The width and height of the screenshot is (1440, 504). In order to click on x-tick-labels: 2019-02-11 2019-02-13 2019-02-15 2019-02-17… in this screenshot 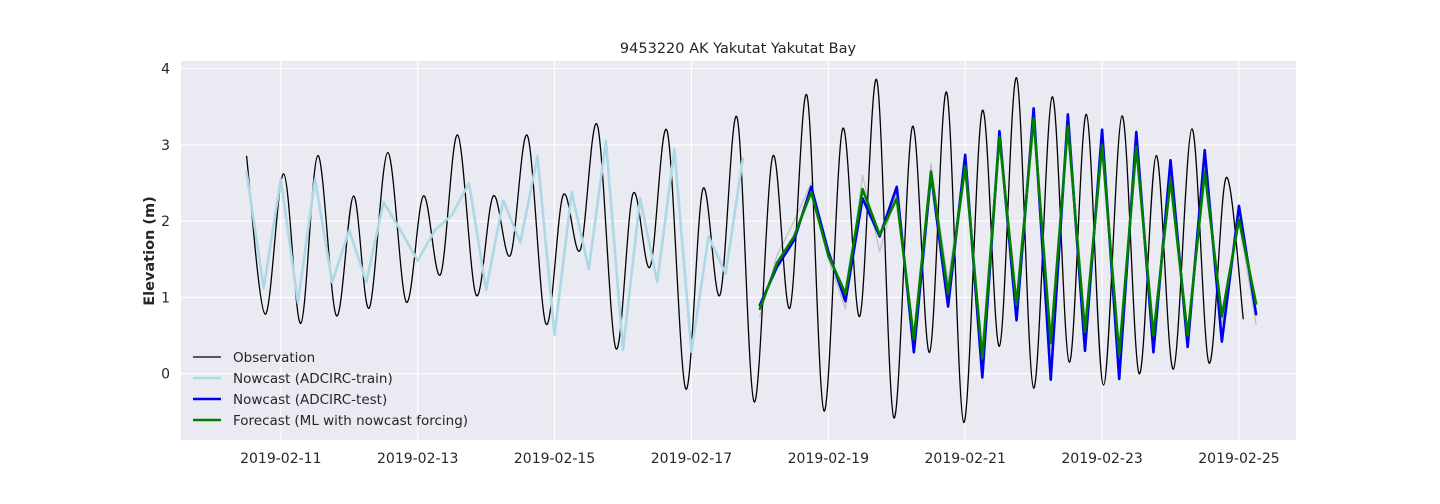, I will do `click(760, 459)`.